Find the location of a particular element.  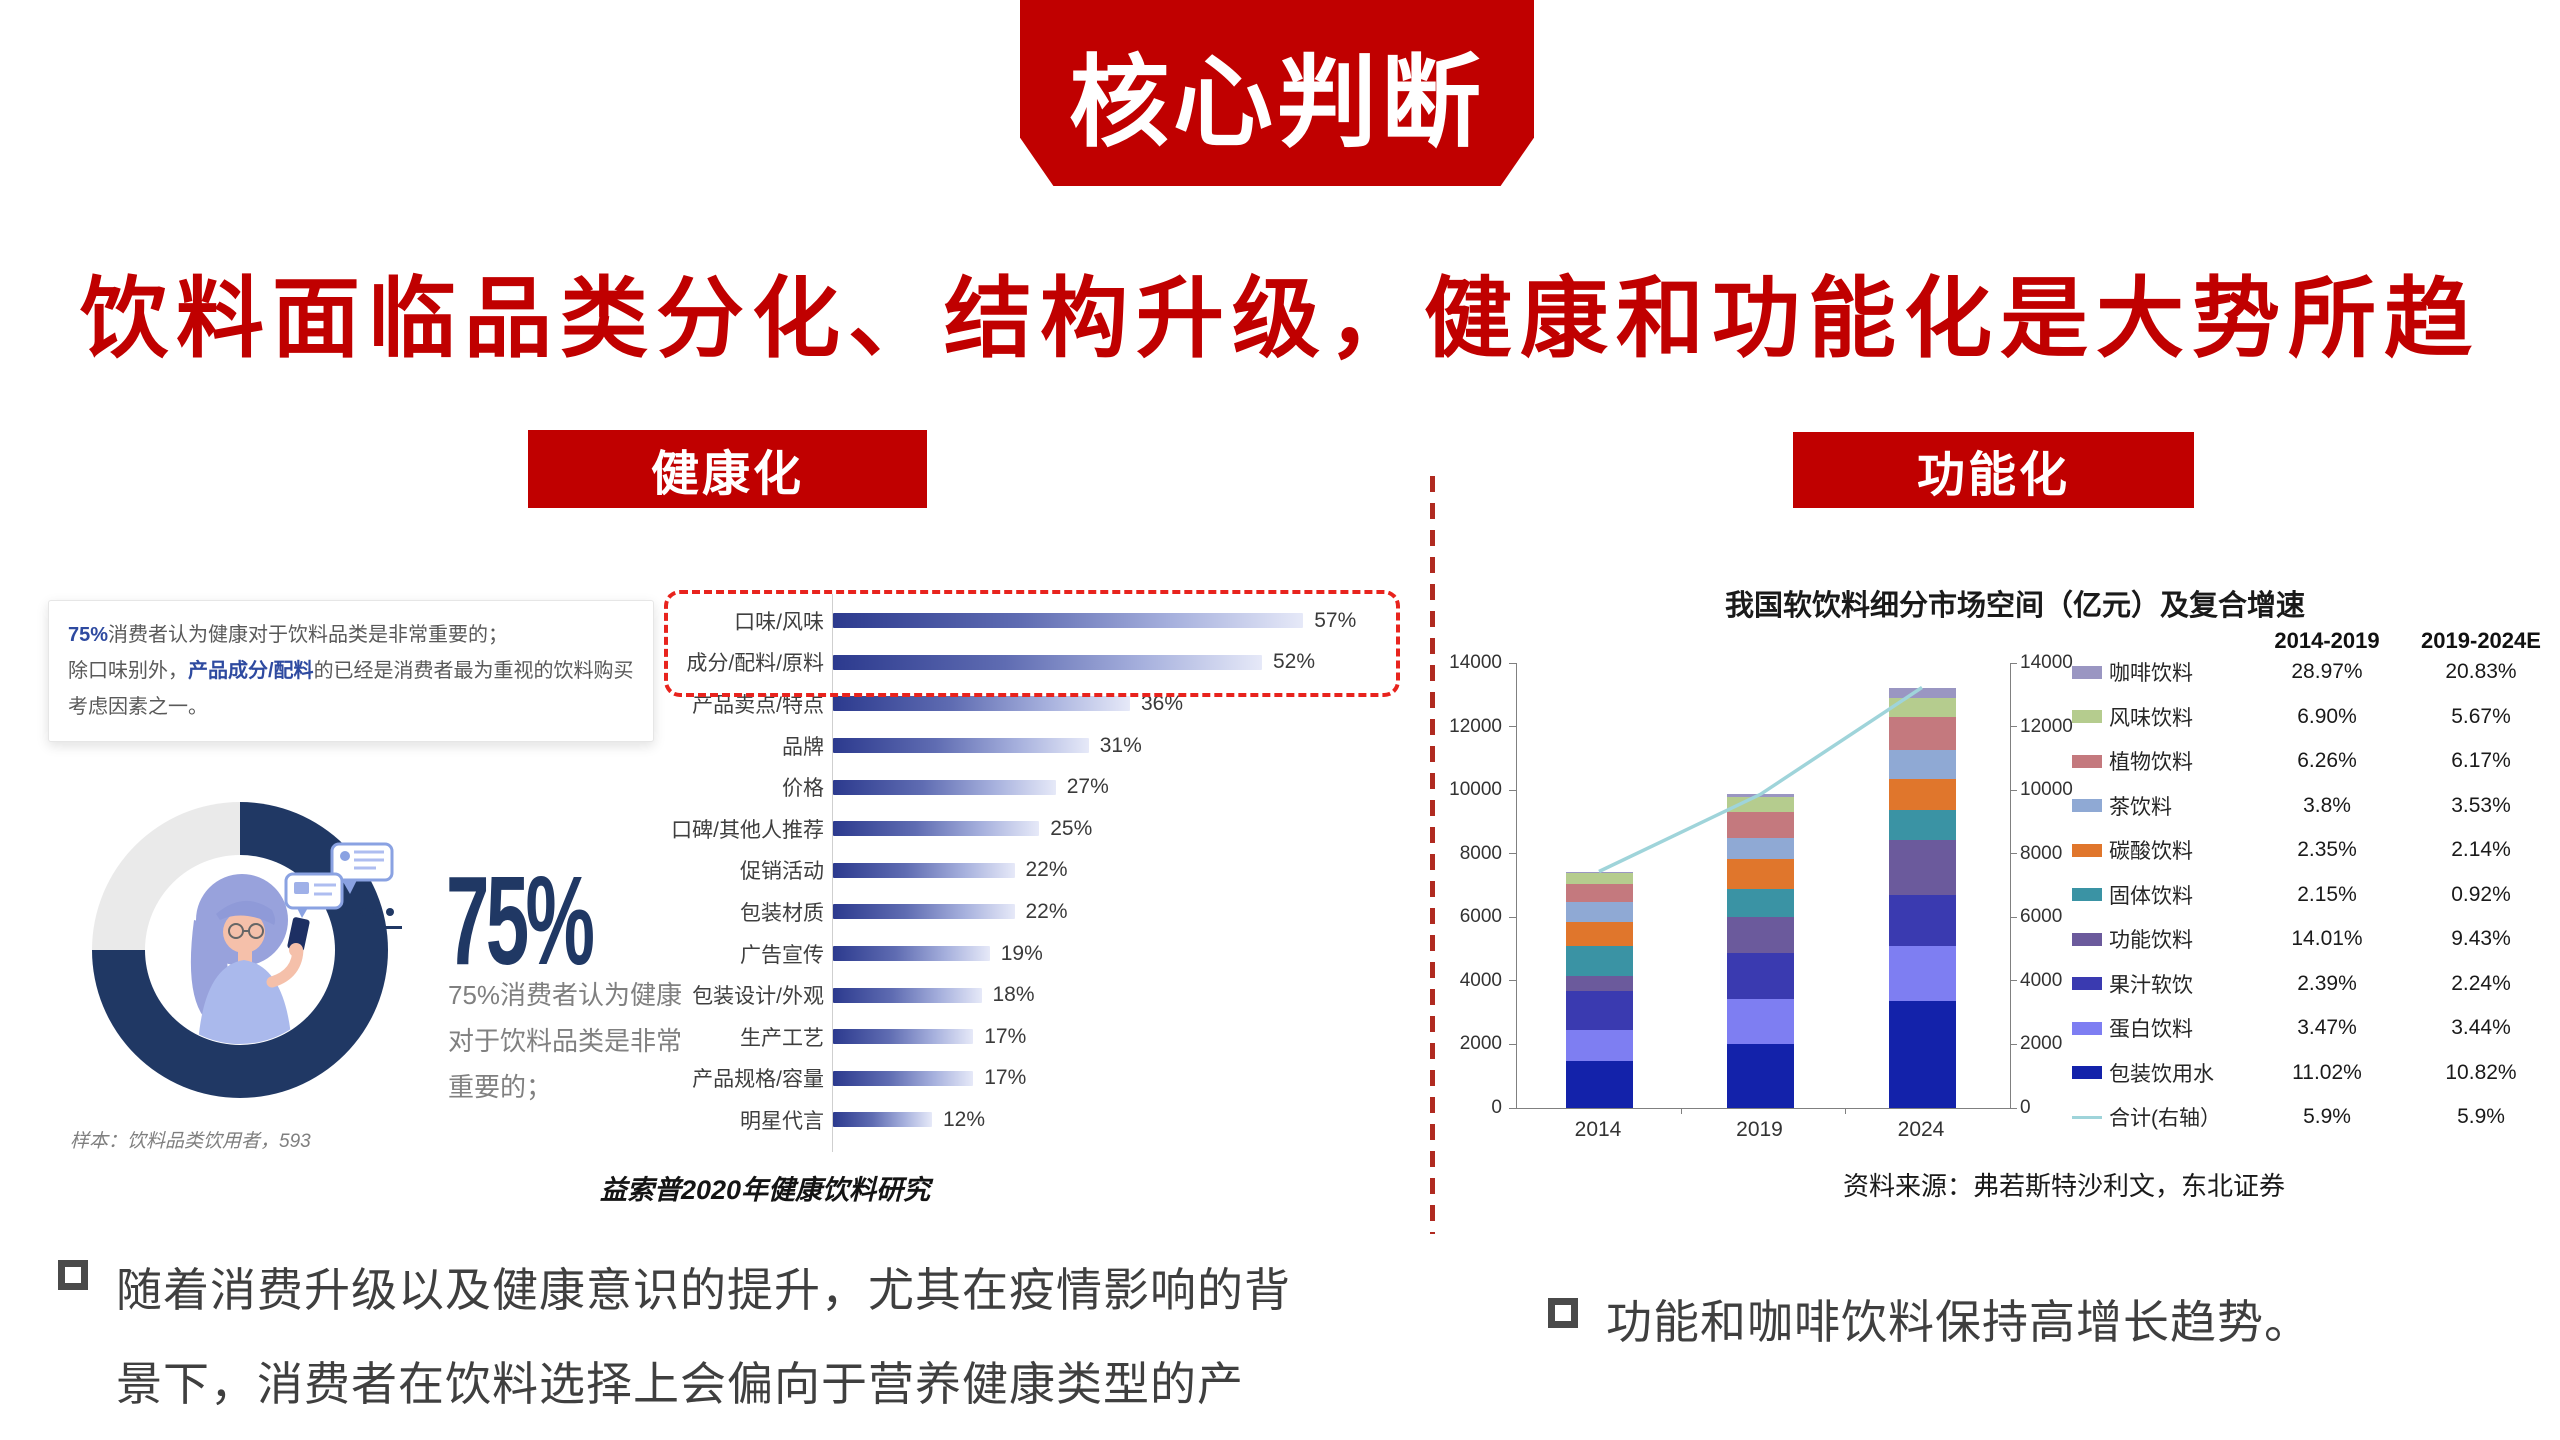

legend-label: 茶饮料 is located at coordinates (2140, 807).